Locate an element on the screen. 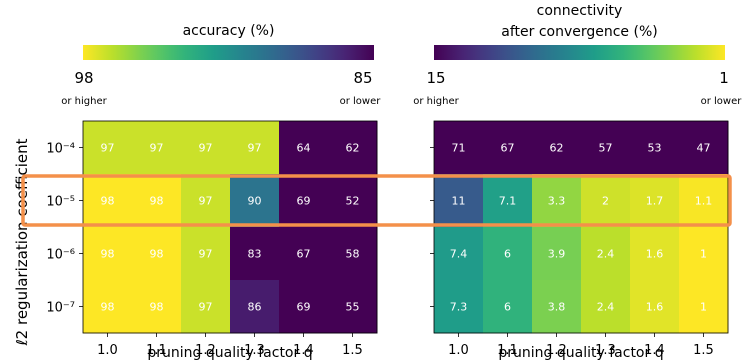  cell-label: 83 is located at coordinates (255, 254).